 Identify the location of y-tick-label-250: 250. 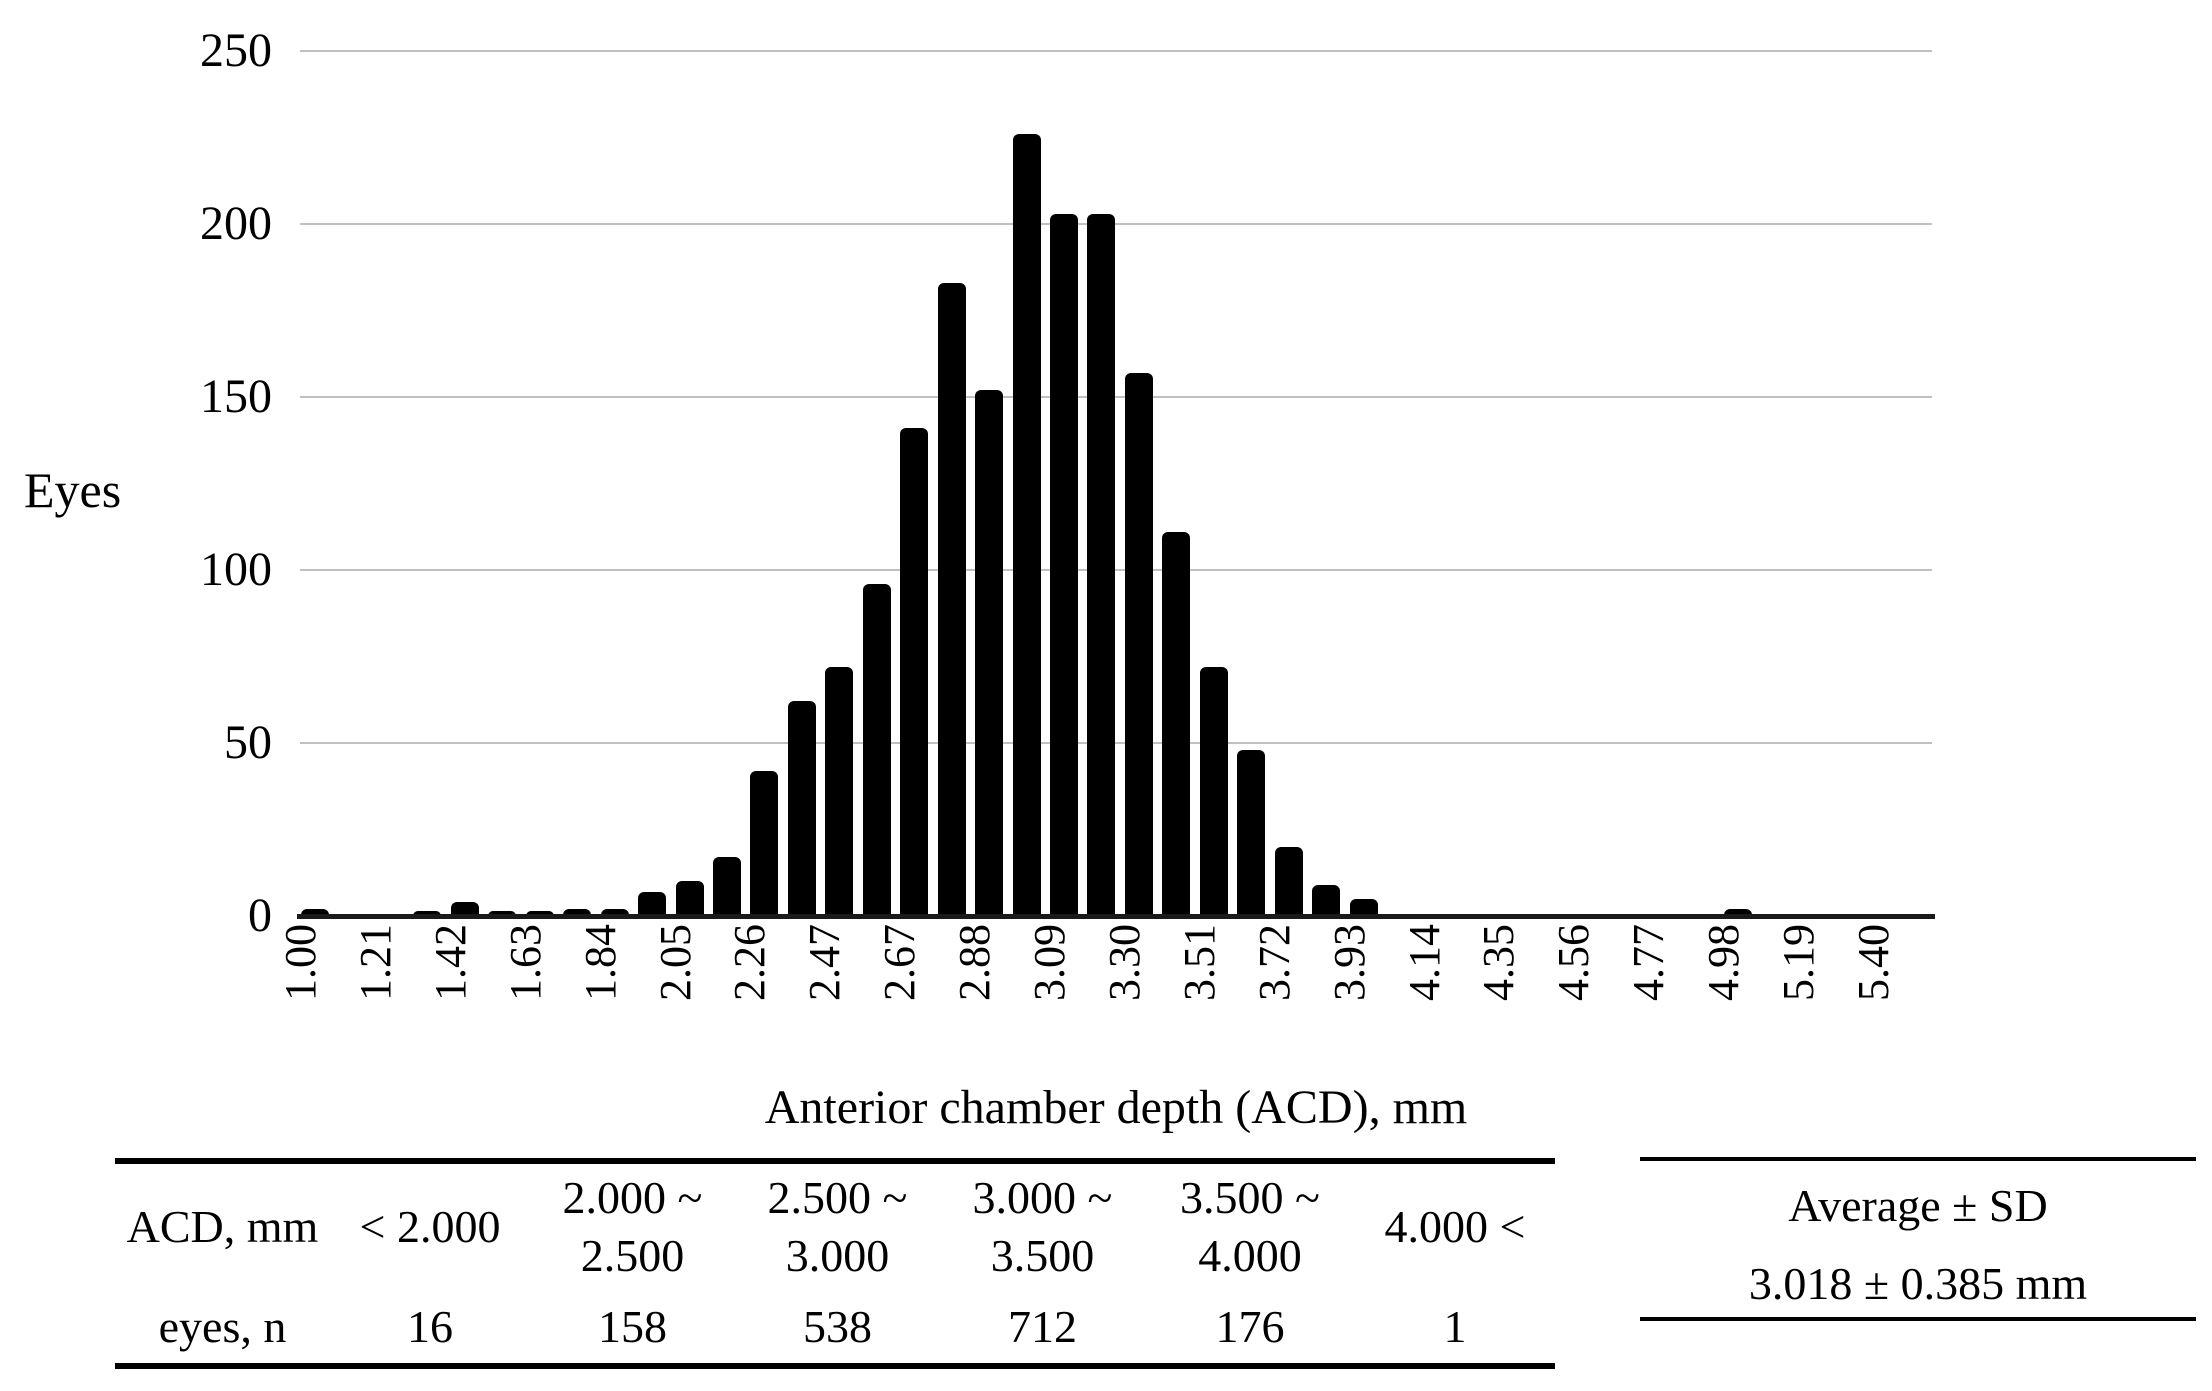
(236, 50).